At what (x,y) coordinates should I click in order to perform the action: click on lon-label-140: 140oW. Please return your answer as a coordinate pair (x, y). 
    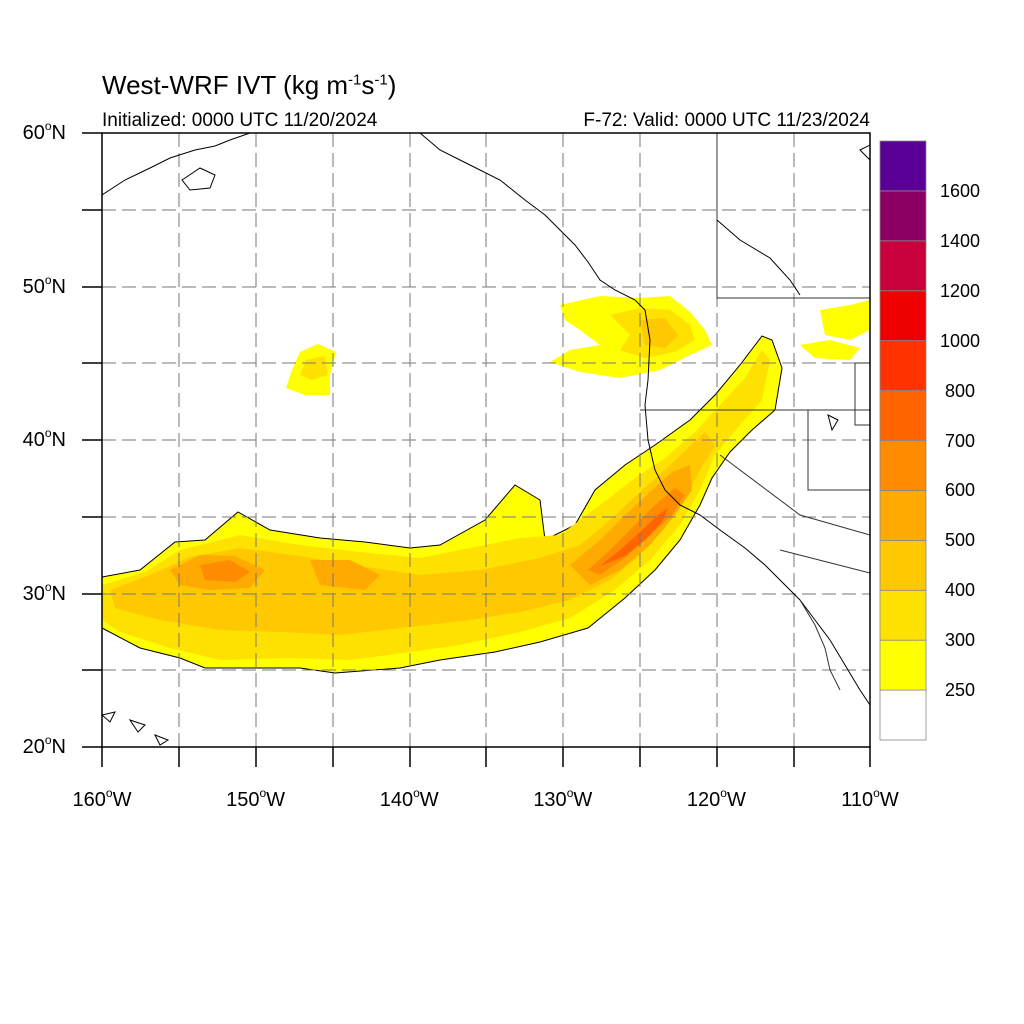
    Looking at the image, I should click on (409, 799).